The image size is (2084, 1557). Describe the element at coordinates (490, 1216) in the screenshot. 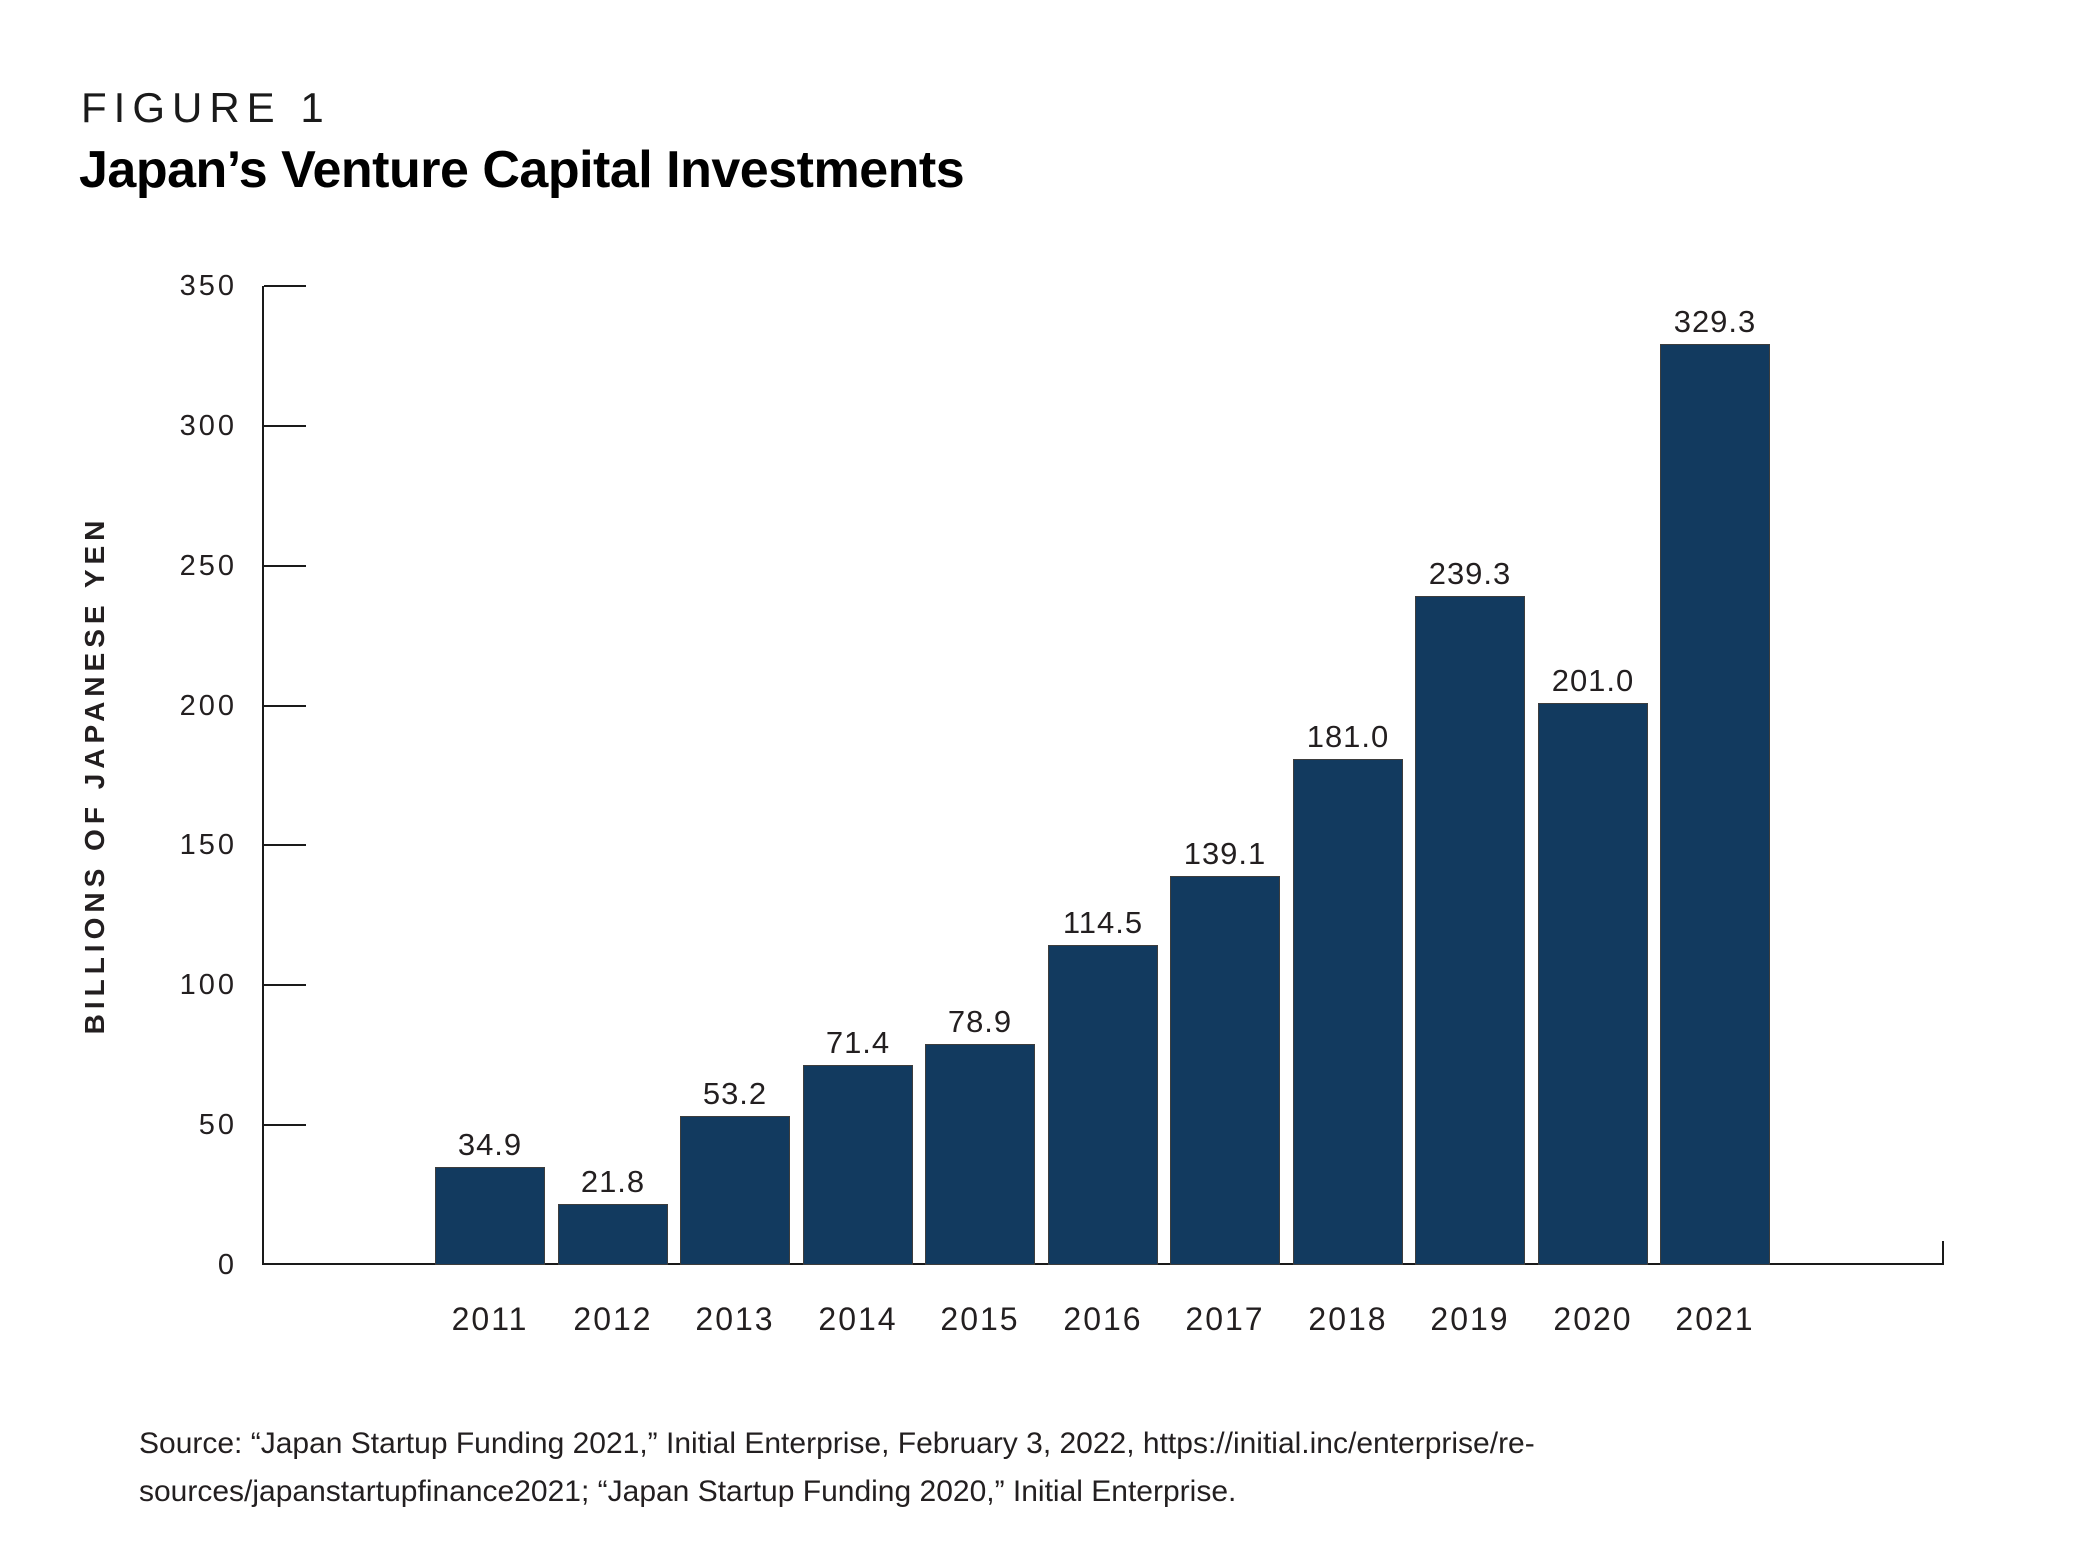

I see `bar-2011` at that location.